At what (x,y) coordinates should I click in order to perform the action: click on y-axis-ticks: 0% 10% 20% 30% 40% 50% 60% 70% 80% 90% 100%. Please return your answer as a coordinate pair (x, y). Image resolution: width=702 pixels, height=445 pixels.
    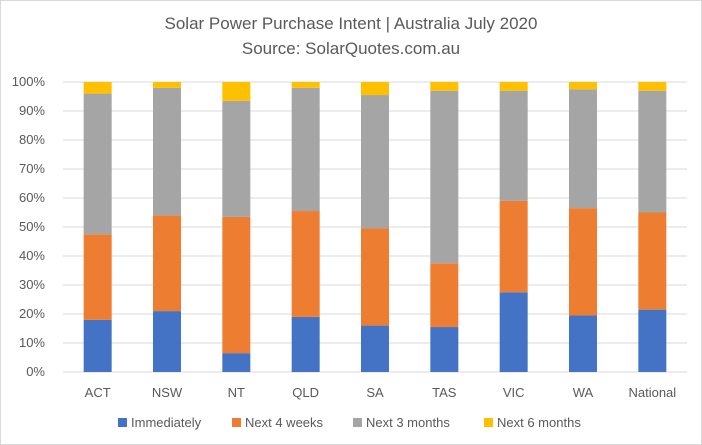
    Looking at the image, I should click on (29, 226).